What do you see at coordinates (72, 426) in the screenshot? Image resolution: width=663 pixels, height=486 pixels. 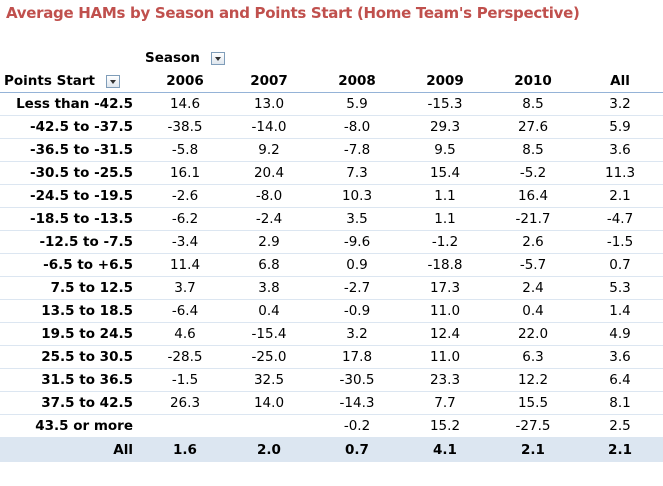 I see `row-label: 43.5 or more` at bounding box center [72, 426].